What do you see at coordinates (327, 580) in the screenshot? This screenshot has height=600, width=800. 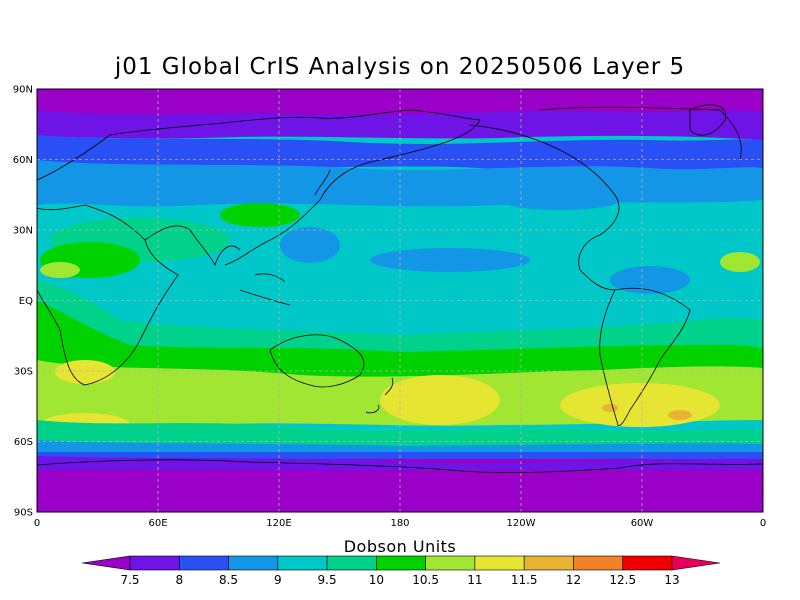 I see `colorbar-level-label: 9.5` at bounding box center [327, 580].